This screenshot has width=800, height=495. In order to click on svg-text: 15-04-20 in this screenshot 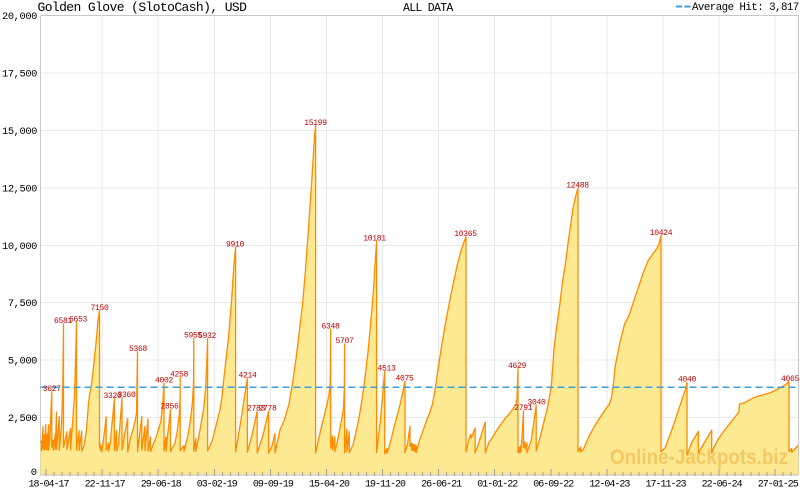, I will do `click(329, 485)`.